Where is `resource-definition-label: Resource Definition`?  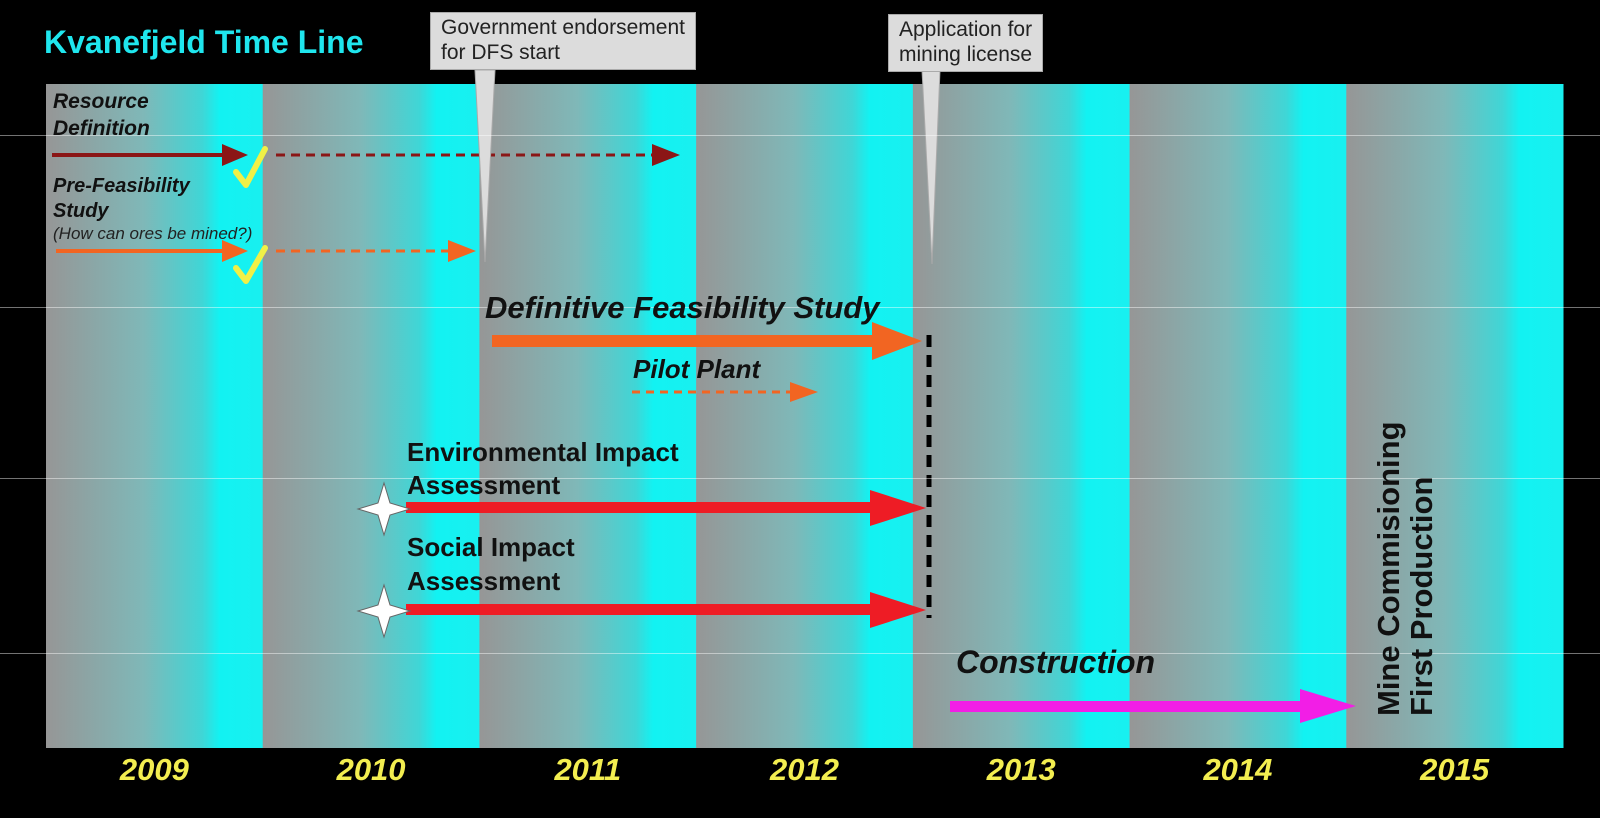 resource-definition-label: Resource Definition is located at coordinates (101, 115).